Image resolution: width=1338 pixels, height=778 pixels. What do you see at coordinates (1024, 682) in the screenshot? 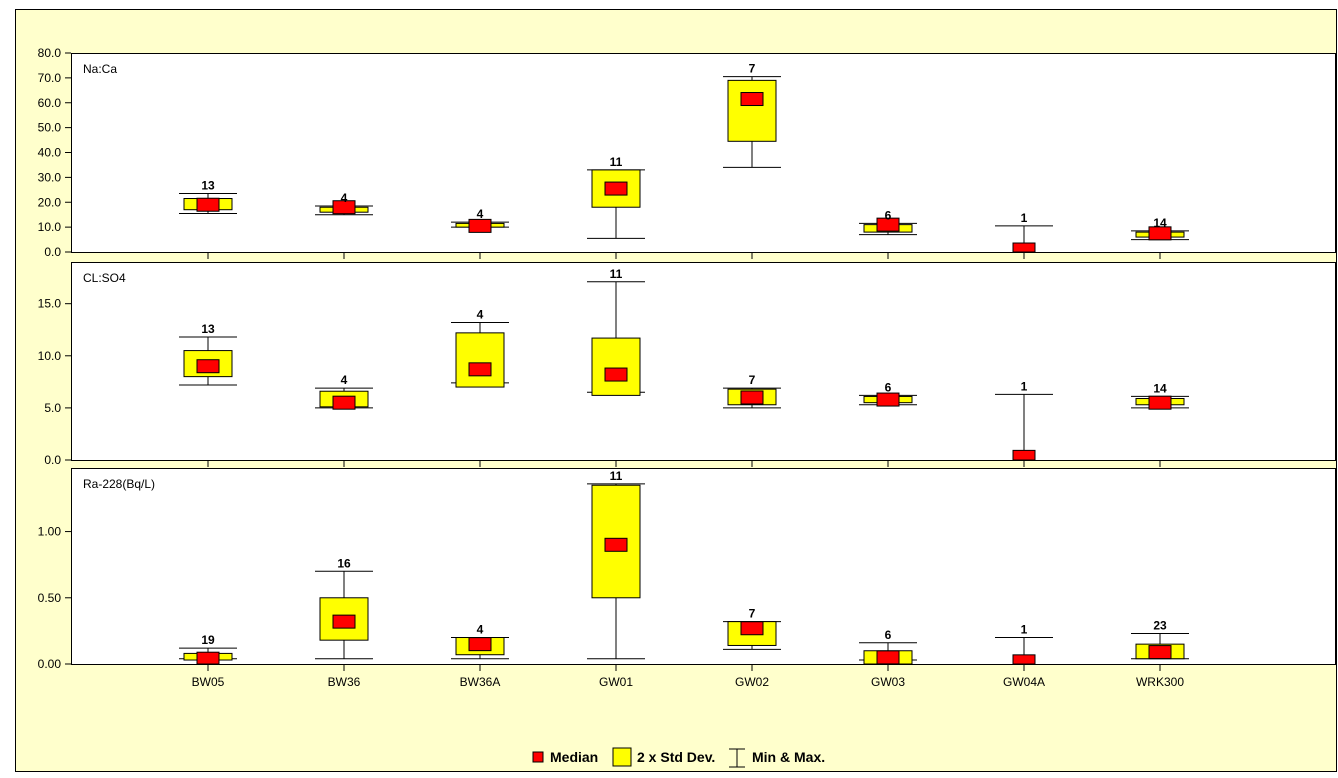
I see `x-category-label: GW04A` at bounding box center [1024, 682].